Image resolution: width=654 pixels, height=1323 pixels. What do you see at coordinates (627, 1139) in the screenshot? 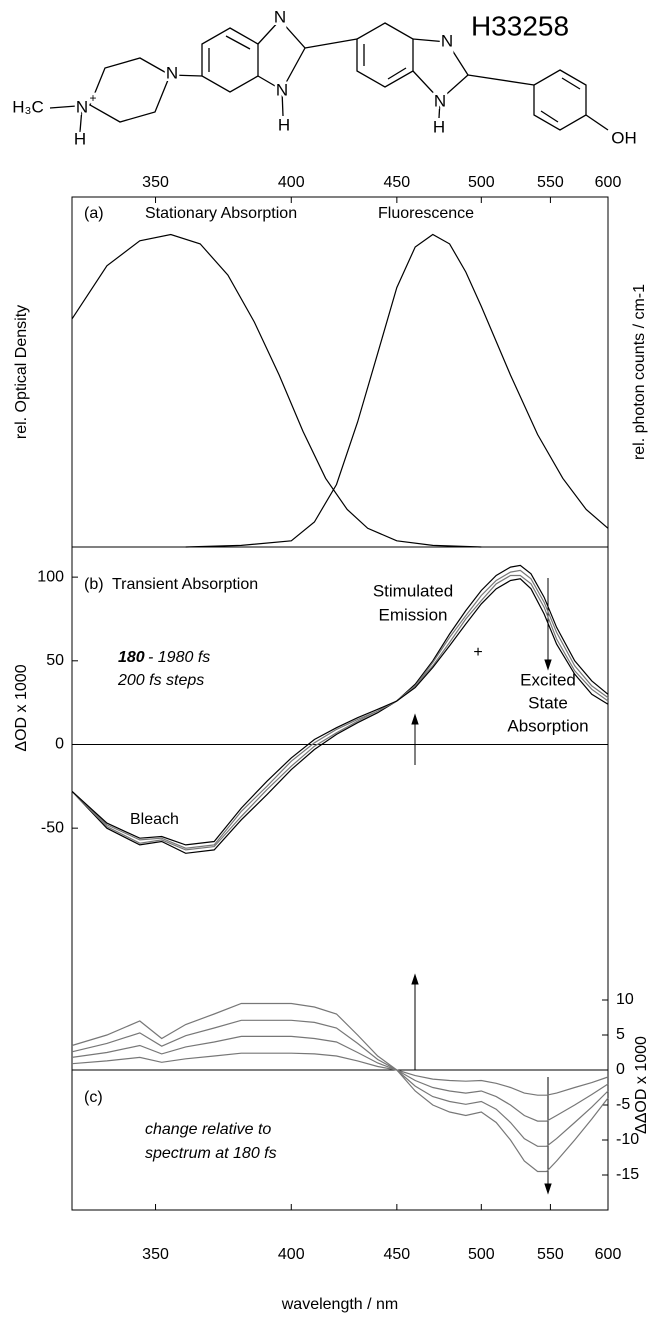
I see `y-tick-label: -10` at bounding box center [627, 1139].